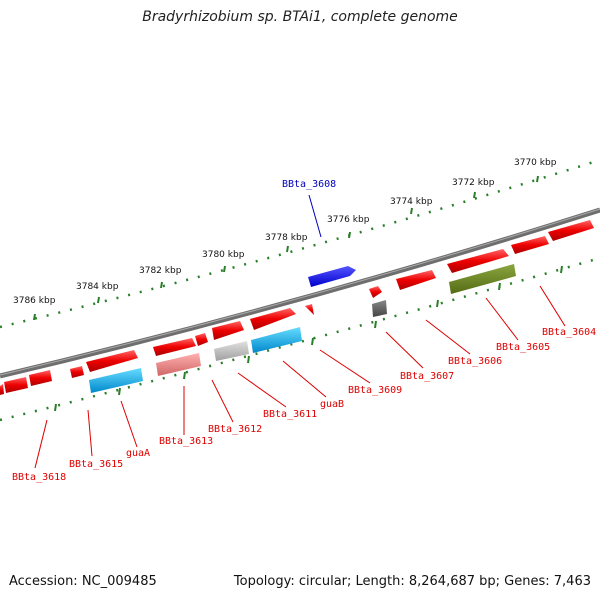 The width and height of the screenshot is (600, 600). I want to click on gene-label-bbta-3606: BBta_3606, so click(475, 361).